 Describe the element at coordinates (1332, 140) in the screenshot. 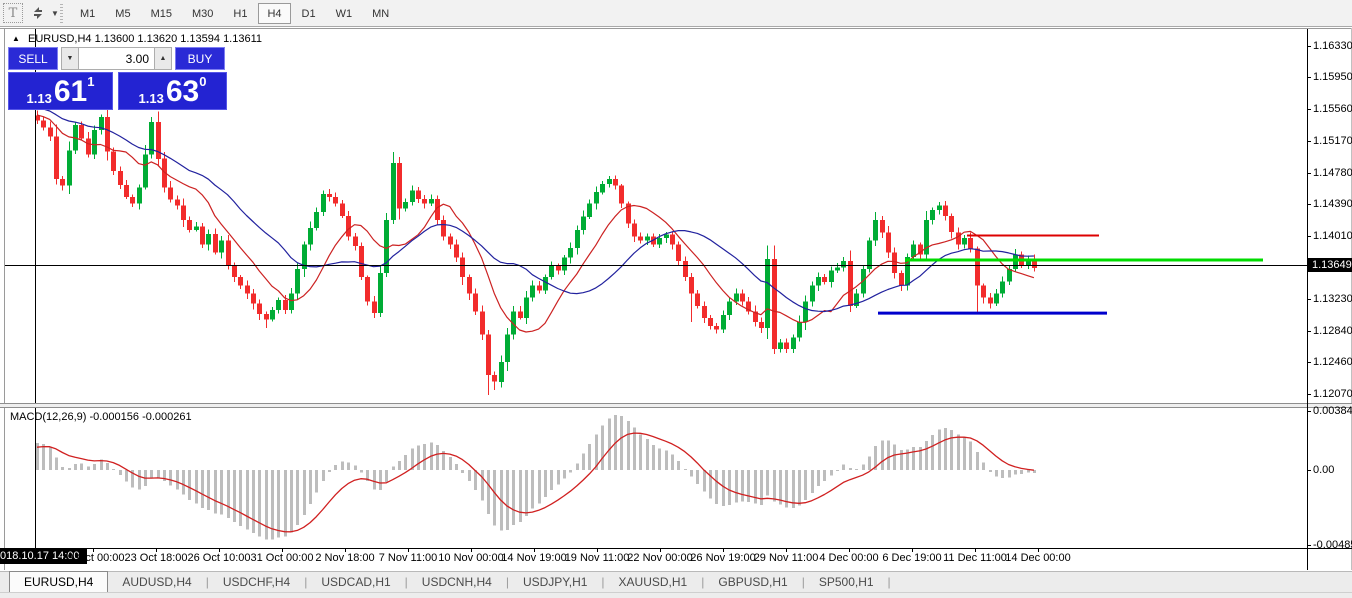

I see `price-axis-label: 1.15170` at that location.